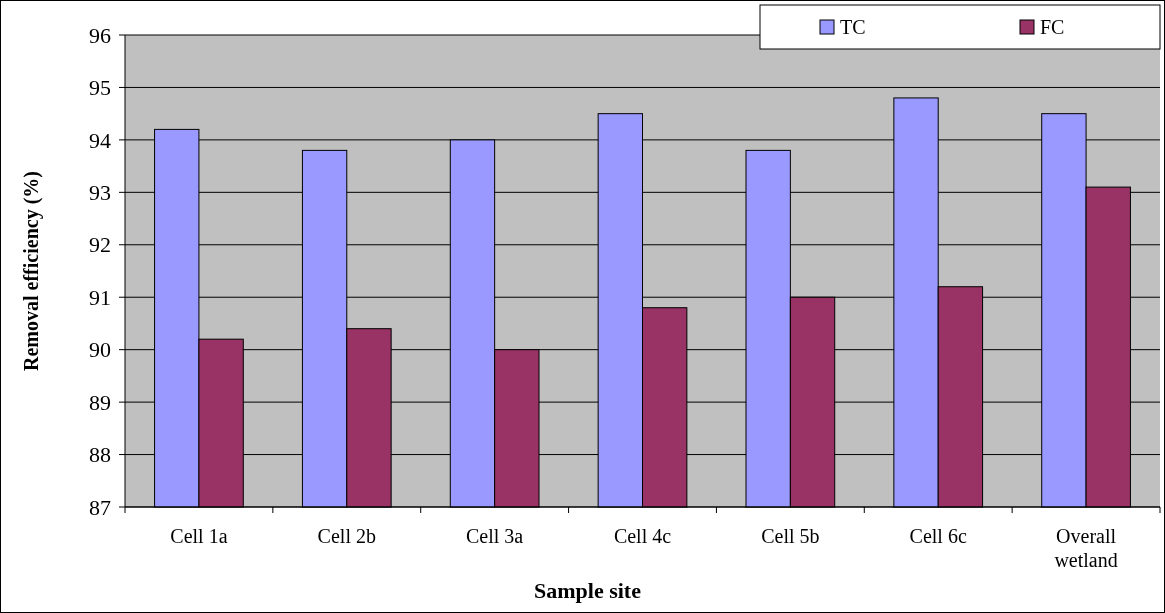  I want to click on legend-label: FC, so click(1052, 27).